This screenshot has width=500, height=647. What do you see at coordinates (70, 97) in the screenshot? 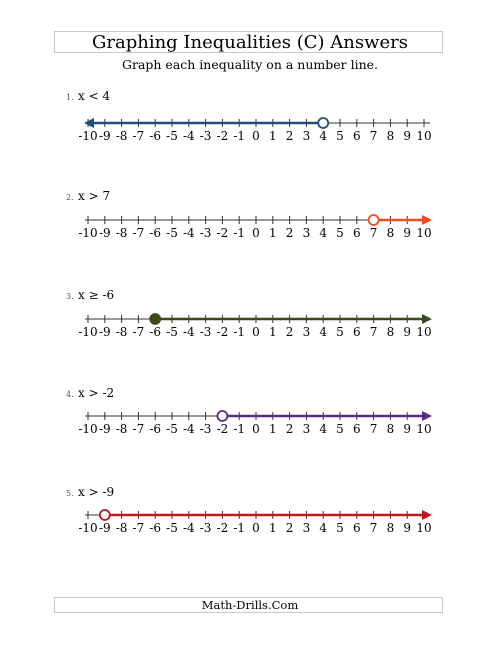
I see `problem-1-number: 1.` at bounding box center [70, 97].